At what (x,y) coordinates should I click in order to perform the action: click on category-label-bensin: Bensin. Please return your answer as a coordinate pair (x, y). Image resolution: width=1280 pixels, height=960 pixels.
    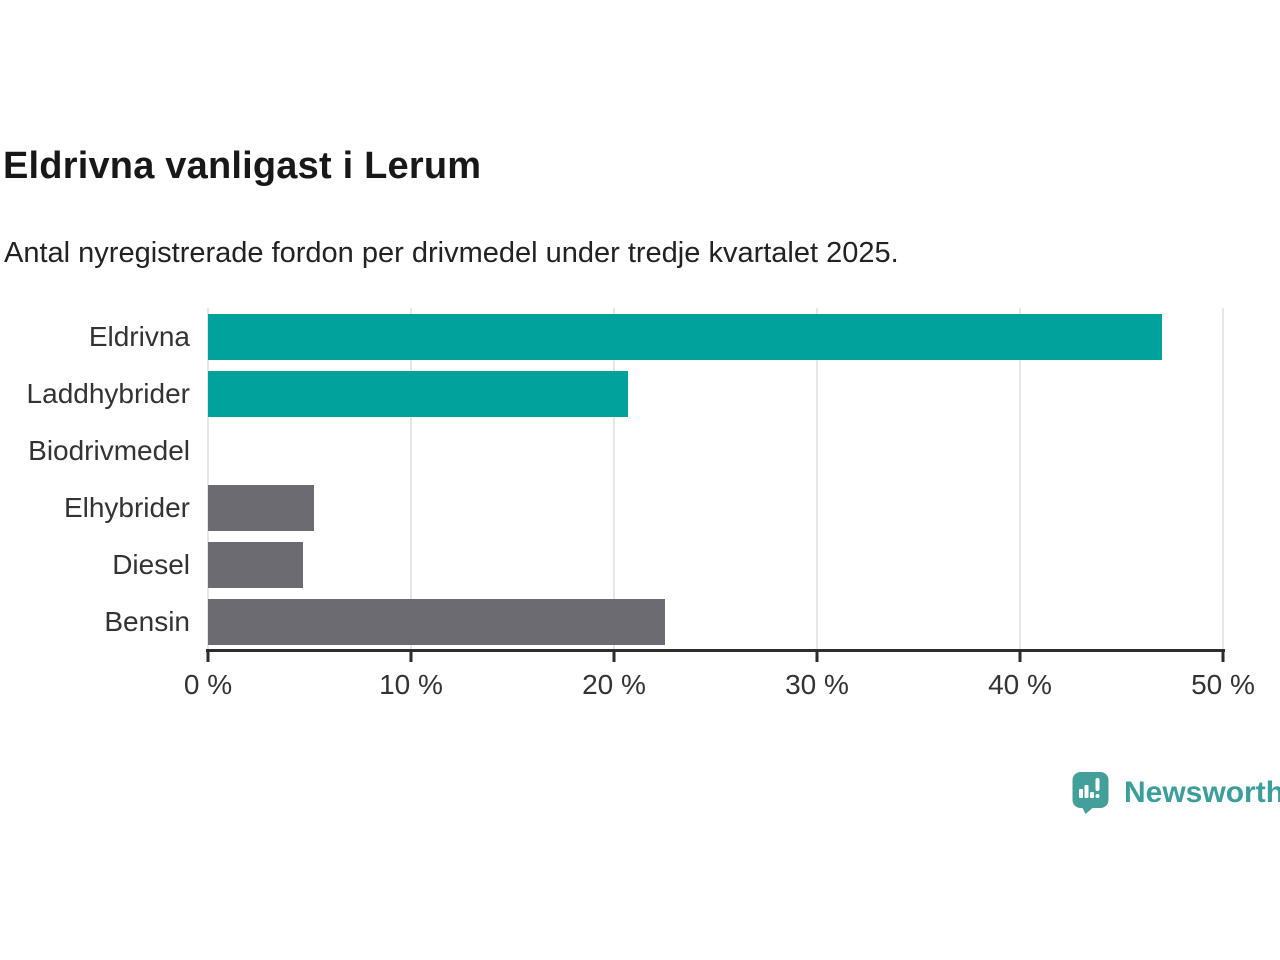
    Looking at the image, I should click on (147, 622).